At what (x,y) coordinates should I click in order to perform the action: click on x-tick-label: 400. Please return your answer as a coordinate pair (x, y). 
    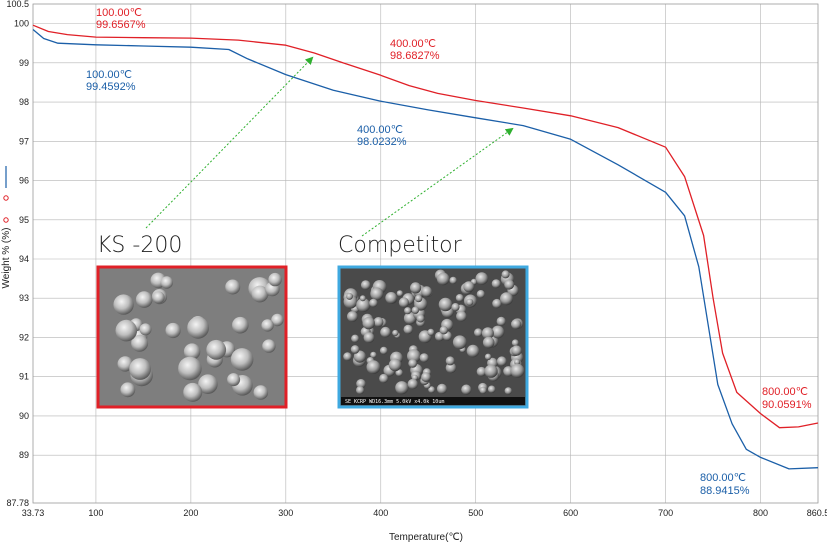
    Looking at the image, I should click on (380, 513).